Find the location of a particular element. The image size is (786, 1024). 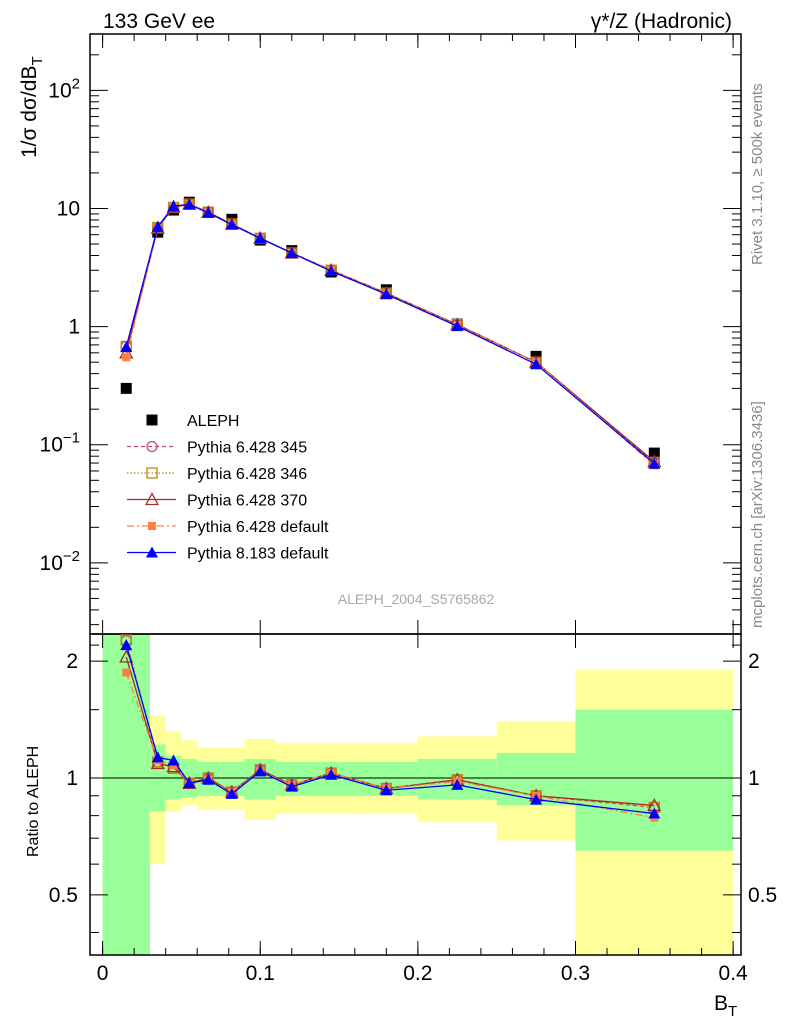

p6def-ratio-point is located at coordinates (126, 672).